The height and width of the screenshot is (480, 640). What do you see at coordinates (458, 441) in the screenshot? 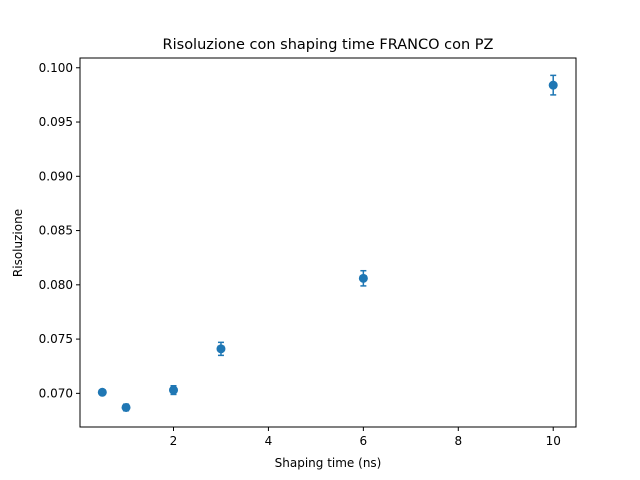
I see `x-tick-label: 8` at bounding box center [458, 441].